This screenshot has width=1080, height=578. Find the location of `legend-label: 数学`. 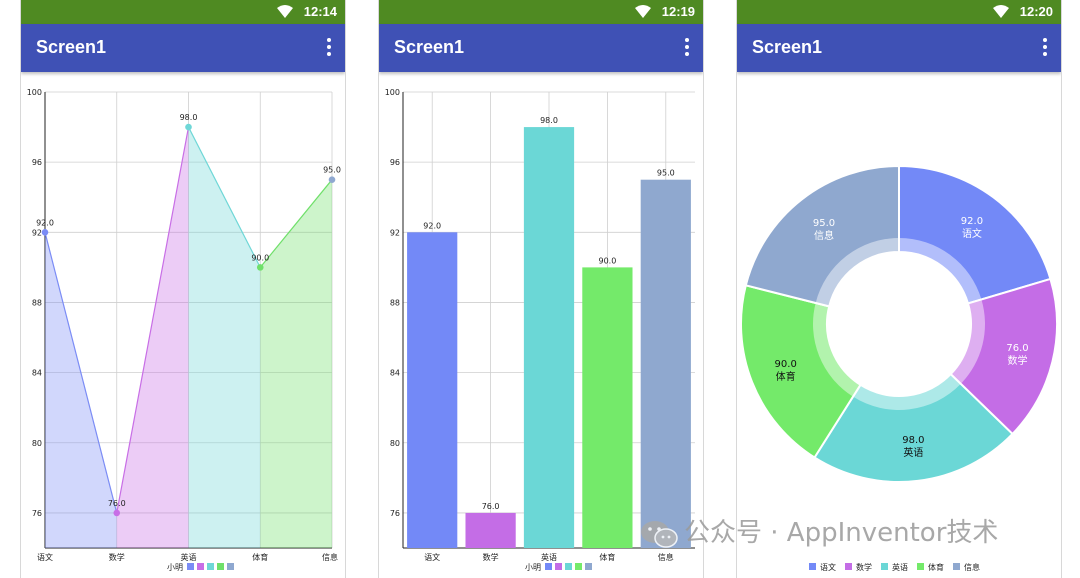

legend-label: 数学 is located at coordinates (864, 567).